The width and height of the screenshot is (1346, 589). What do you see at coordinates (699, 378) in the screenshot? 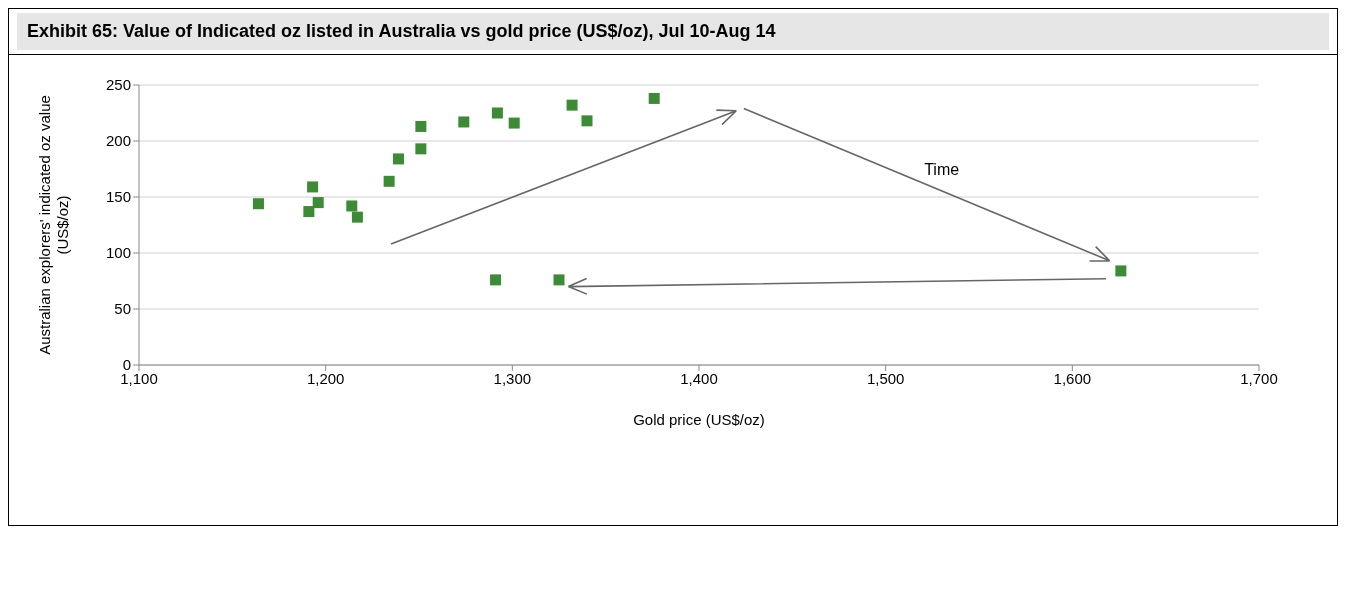
I see `x-tick-label: 1,400` at bounding box center [699, 378].